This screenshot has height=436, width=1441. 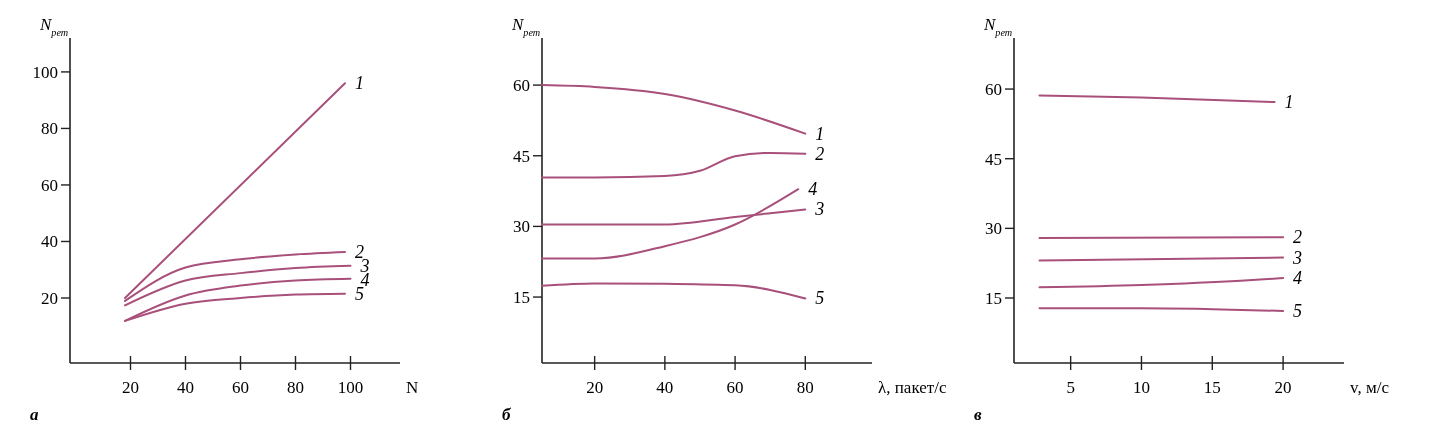 I want to click on text: а, so click(x=34, y=414).